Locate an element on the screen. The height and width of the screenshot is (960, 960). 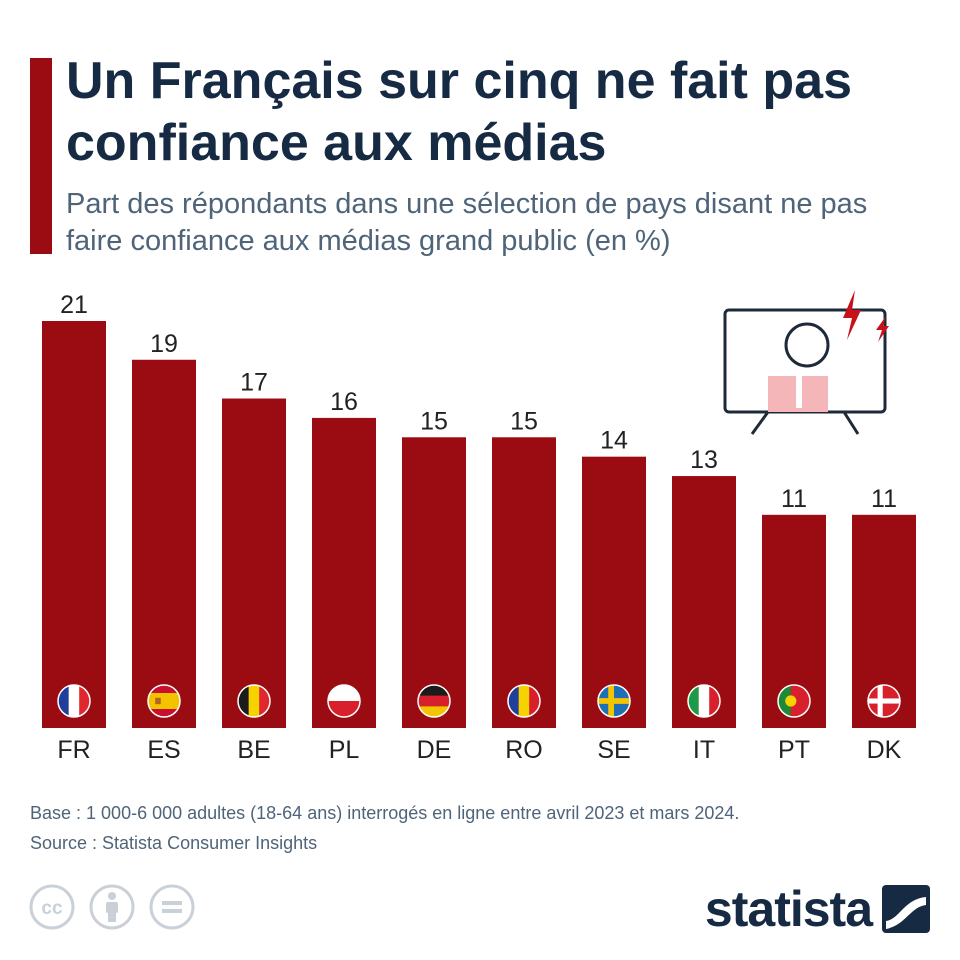
category-label-dk: DK is located at coordinates (884, 750).